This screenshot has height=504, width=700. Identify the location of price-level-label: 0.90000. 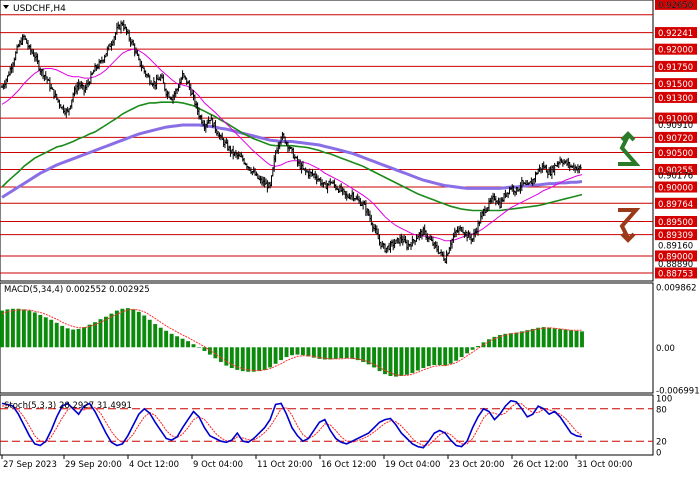
(675, 189).